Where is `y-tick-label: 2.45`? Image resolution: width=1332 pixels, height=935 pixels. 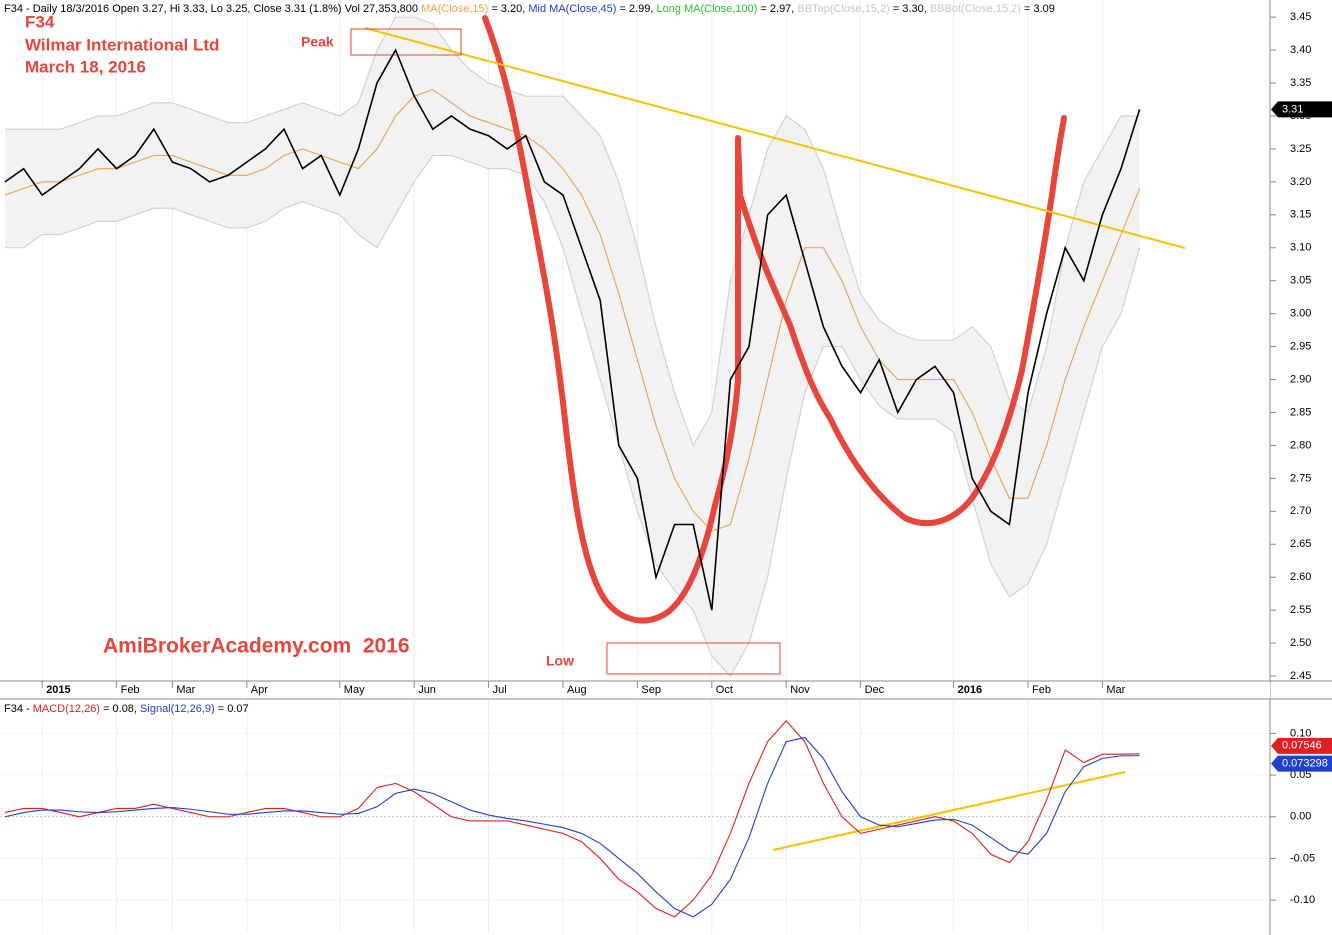 y-tick-label: 2.45 is located at coordinates (1300, 676).